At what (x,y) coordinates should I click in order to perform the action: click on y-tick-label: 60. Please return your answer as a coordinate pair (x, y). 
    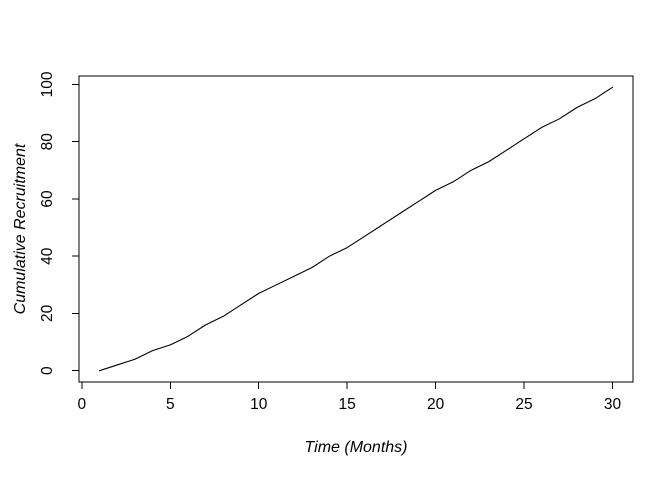
    Looking at the image, I should click on (47, 199).